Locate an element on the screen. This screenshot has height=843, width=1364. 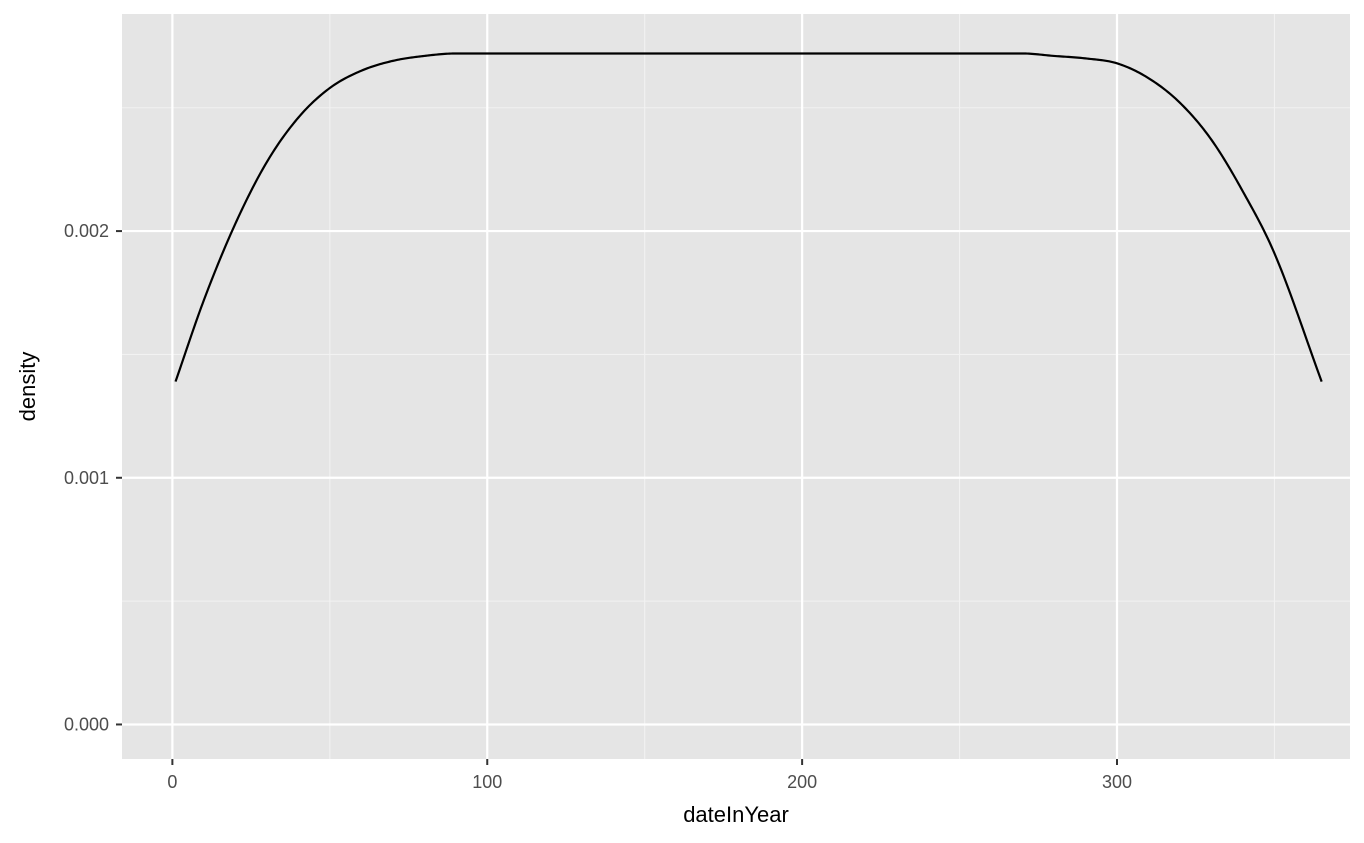
x-tick-label: 200 is located at coordinates (802, 782).